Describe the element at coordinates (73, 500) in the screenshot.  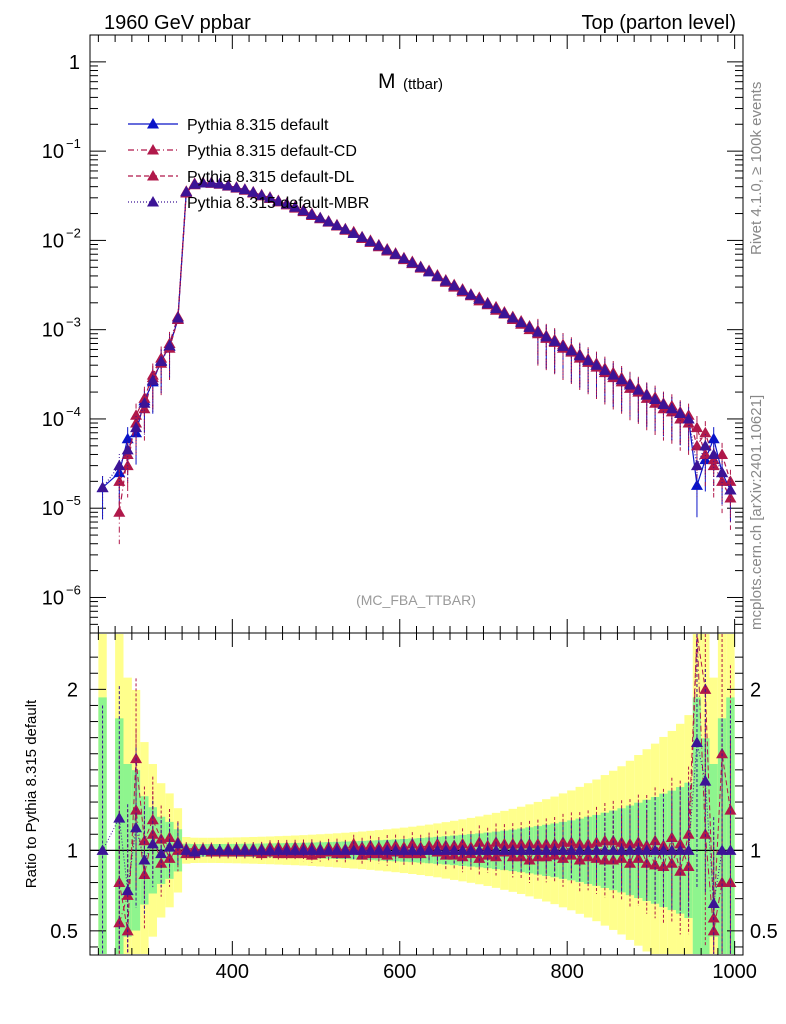
I see `y-tick-exponent: −5` at that location.